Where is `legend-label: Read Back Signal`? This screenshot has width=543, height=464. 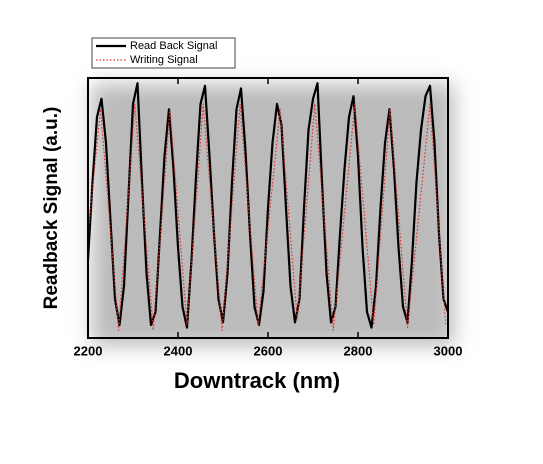 legend-label: Read Back Signal is located at coordinates (173, 46).